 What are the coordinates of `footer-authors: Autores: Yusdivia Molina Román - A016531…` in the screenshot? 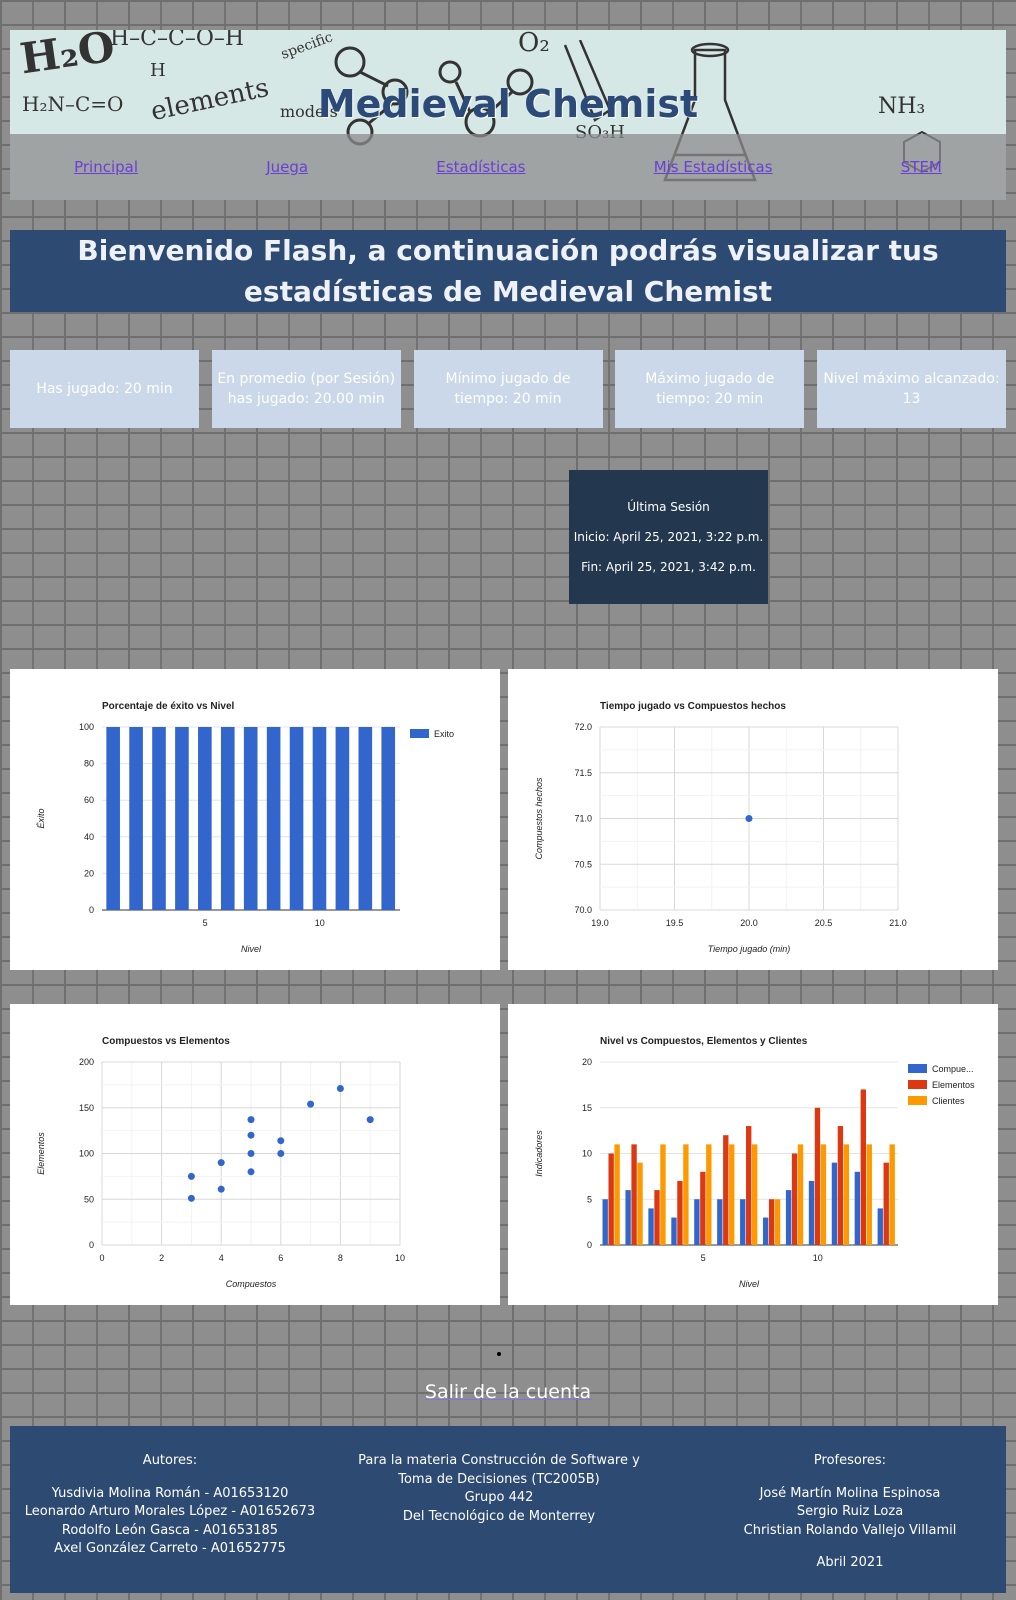 It's located at (170, 1505).